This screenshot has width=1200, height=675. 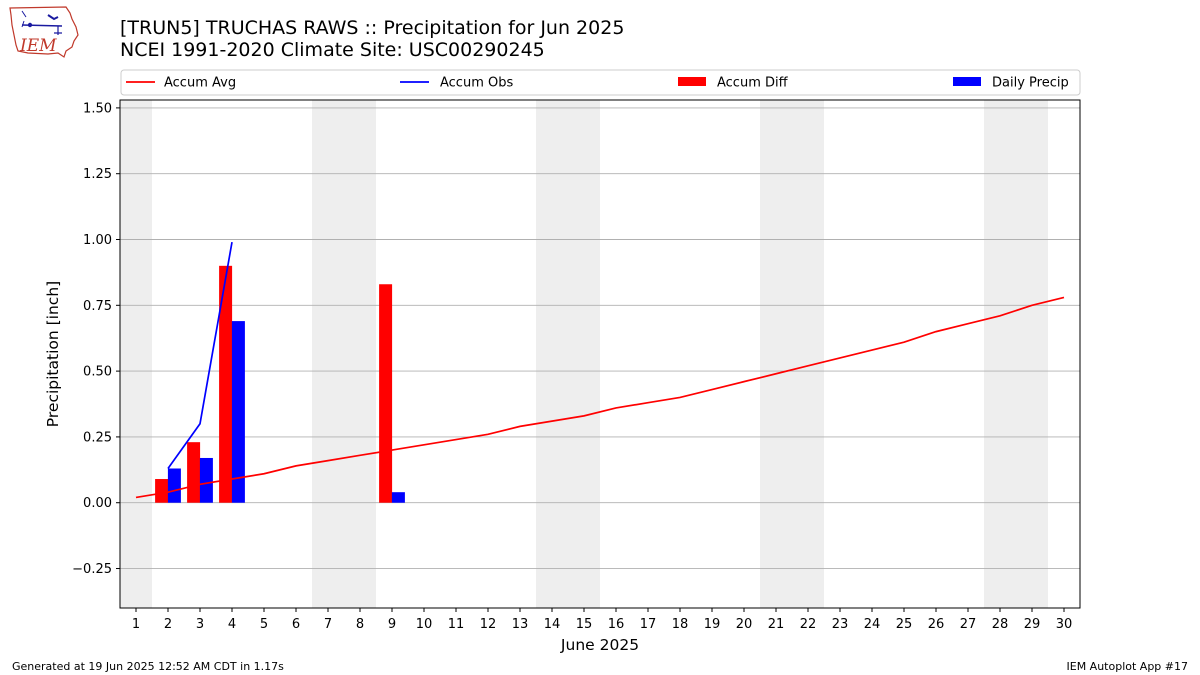 What do you see at coordinates (1032, 624) in the screenshot?
I see `x-tick-label: 29` at bounding box center [1032, 624].